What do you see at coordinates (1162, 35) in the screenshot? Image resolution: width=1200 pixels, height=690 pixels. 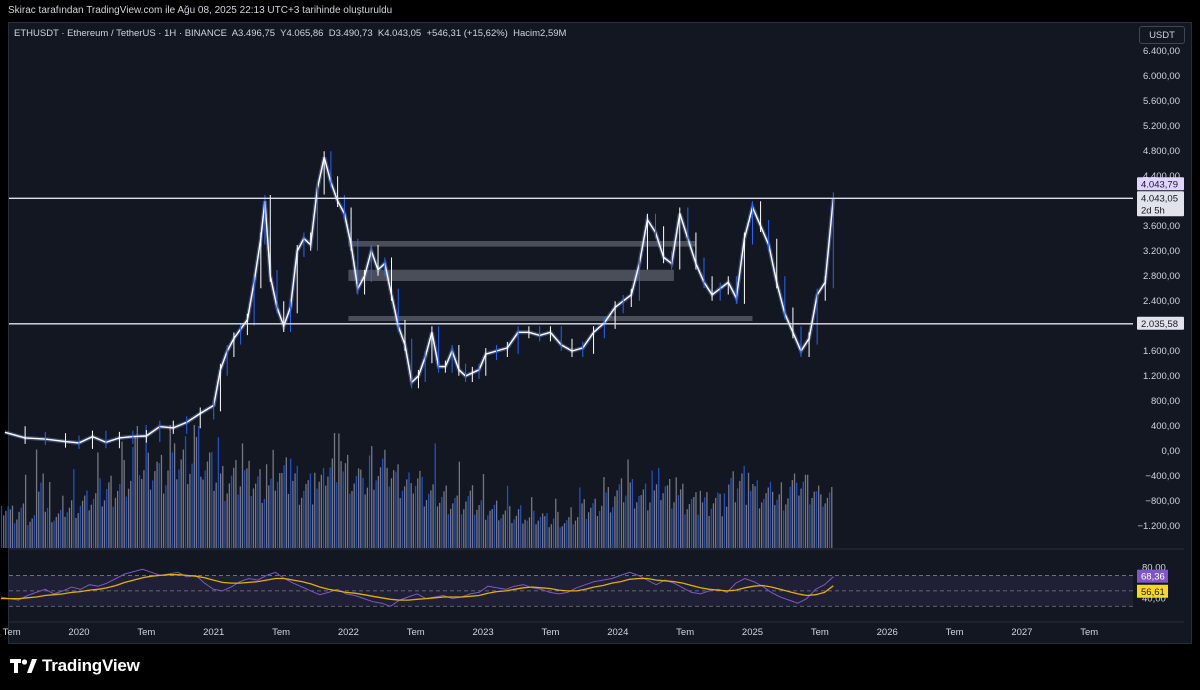 I see `currency-button: USDT` at bounding box center [1162, 35].